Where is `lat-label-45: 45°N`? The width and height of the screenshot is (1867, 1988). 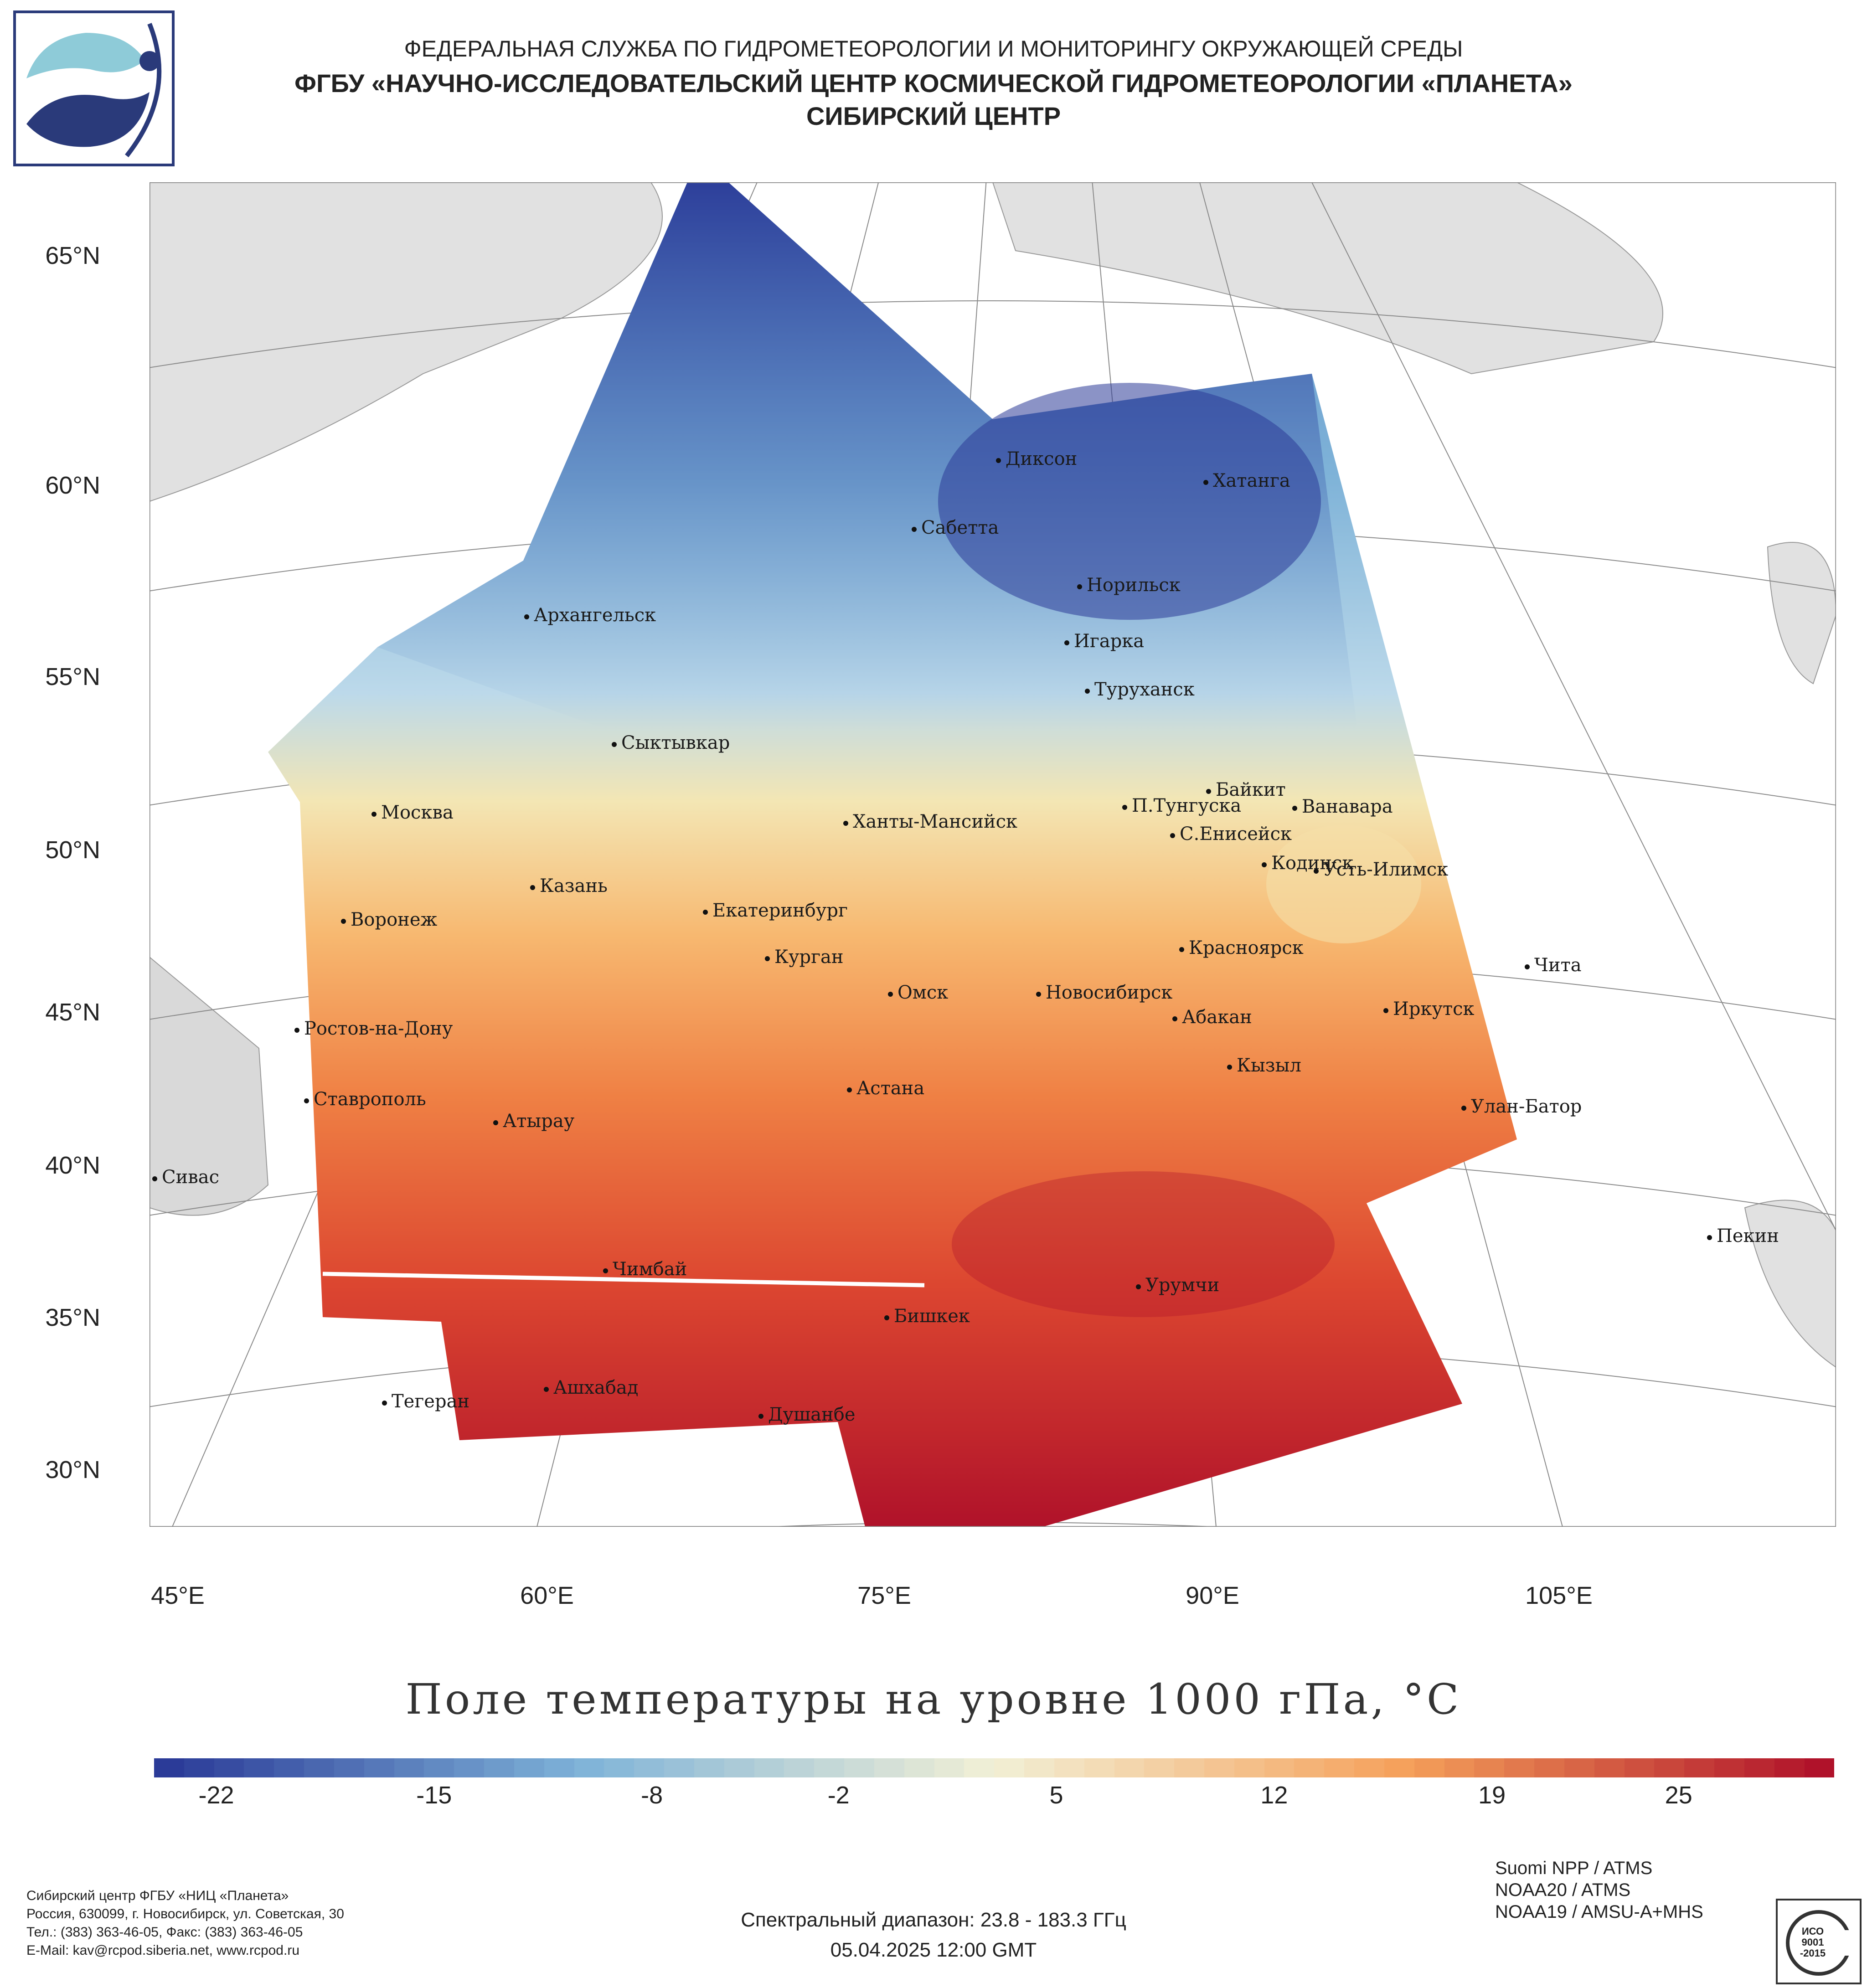
lat-label-45: 45°N is located at coordinates (72, 1012).